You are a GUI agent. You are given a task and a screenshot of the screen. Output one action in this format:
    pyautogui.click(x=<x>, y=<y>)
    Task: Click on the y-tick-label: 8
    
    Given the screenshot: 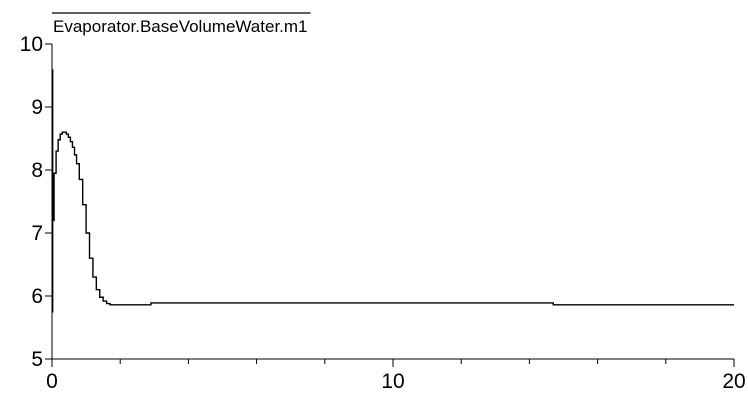 What is the action you would take?
    pyautogui.click(x=37, y=170)
    